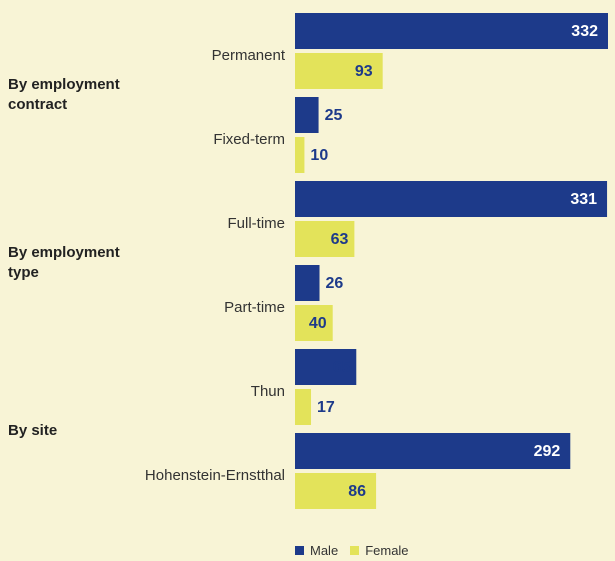 This screenshot has width=615, height=561. What do you see at coordinates (299, 550) in the screenshot?
I see `legend-swatch-male` at bounding box center [299, 550].